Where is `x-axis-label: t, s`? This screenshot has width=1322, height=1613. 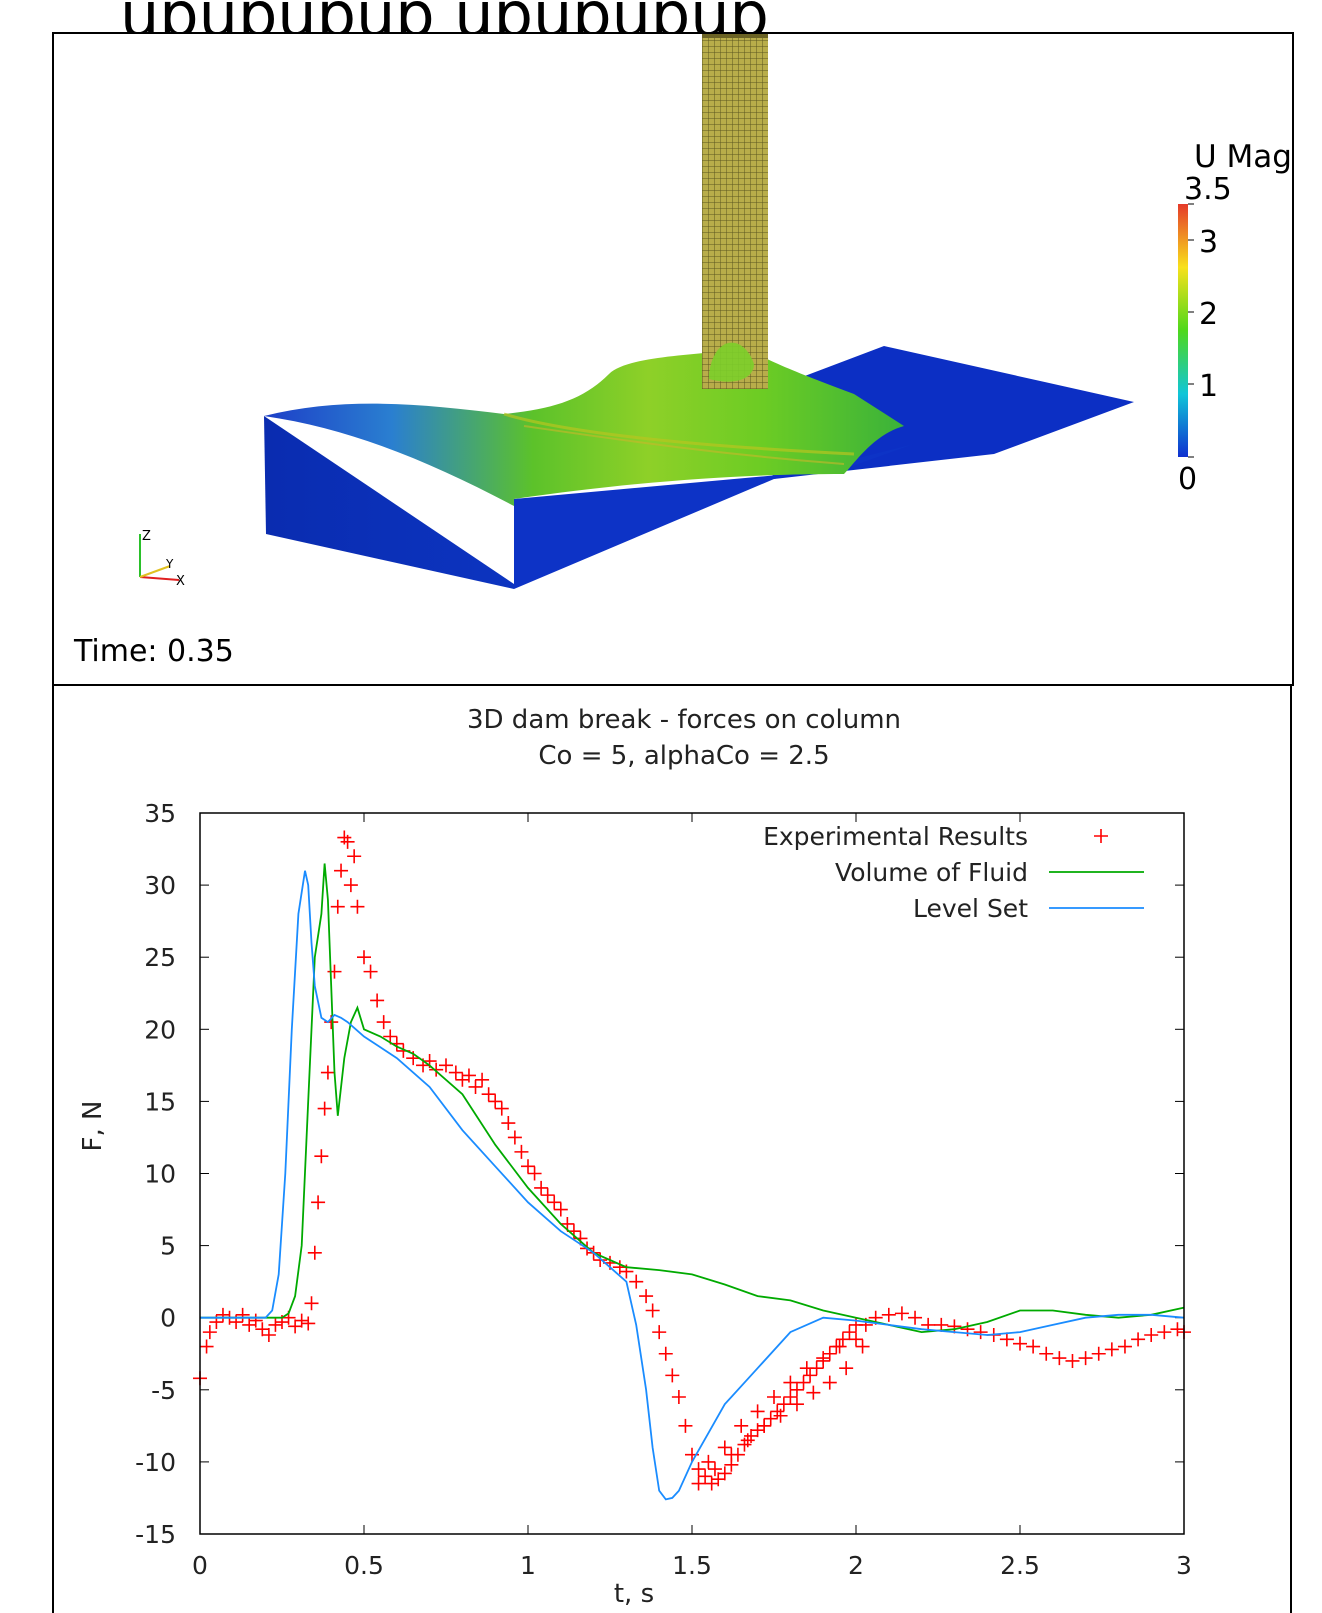 x-axis-label: t, s is located at coordinates (634, 1594).